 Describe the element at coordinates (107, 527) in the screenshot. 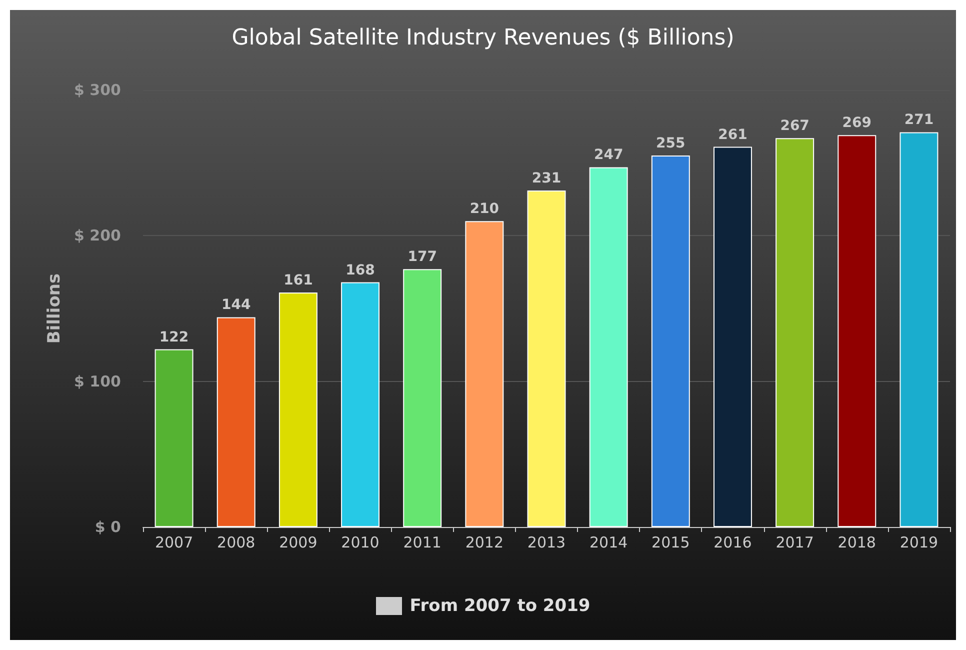

I see `y-tick-label: $ 0` at that location.